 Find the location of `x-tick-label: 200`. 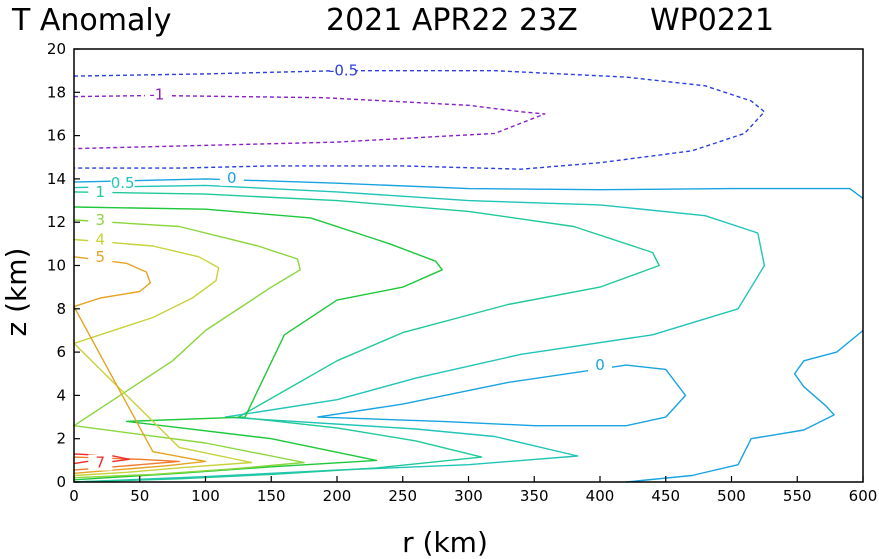

x-tick-label: 200 is located at coordinates (337, 496).